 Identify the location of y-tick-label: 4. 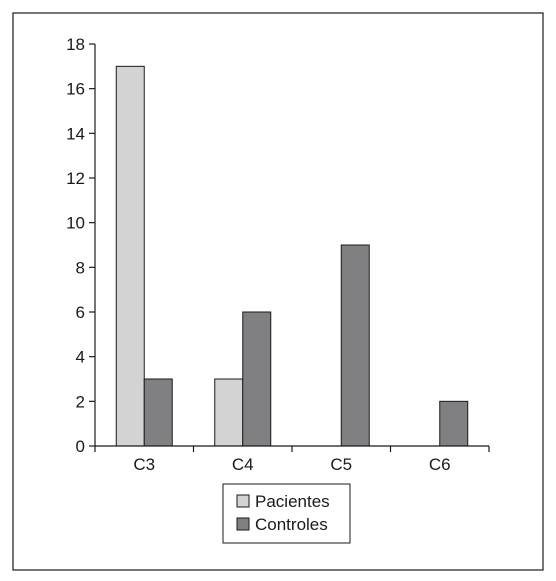
(80, 357).